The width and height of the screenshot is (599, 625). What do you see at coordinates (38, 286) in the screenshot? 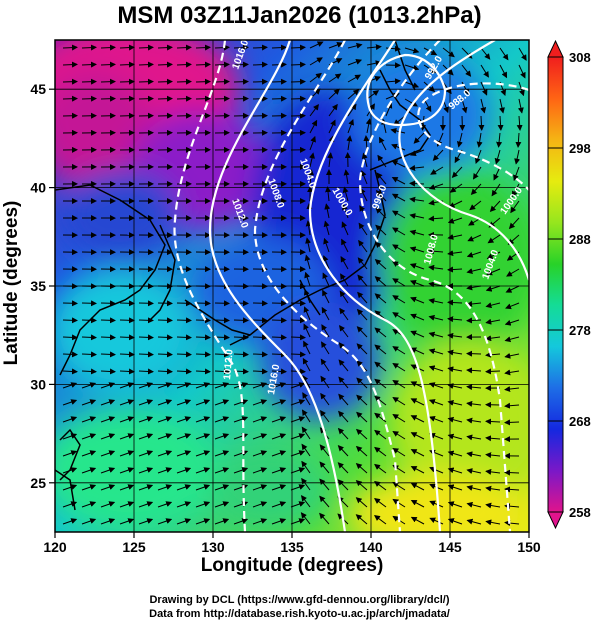
I see `y-tick-label: 35` at bounding box center [38, 286].